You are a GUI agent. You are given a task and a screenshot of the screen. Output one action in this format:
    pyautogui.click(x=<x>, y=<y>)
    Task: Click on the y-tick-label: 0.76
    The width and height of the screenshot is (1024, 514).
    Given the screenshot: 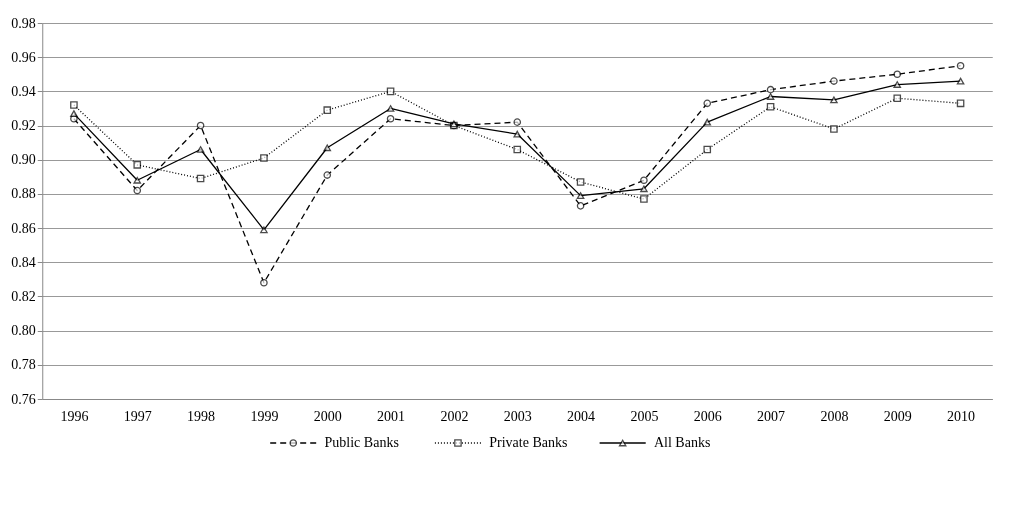 What is the action you would take?
    pyautogui.click(x=23, y=399)
    